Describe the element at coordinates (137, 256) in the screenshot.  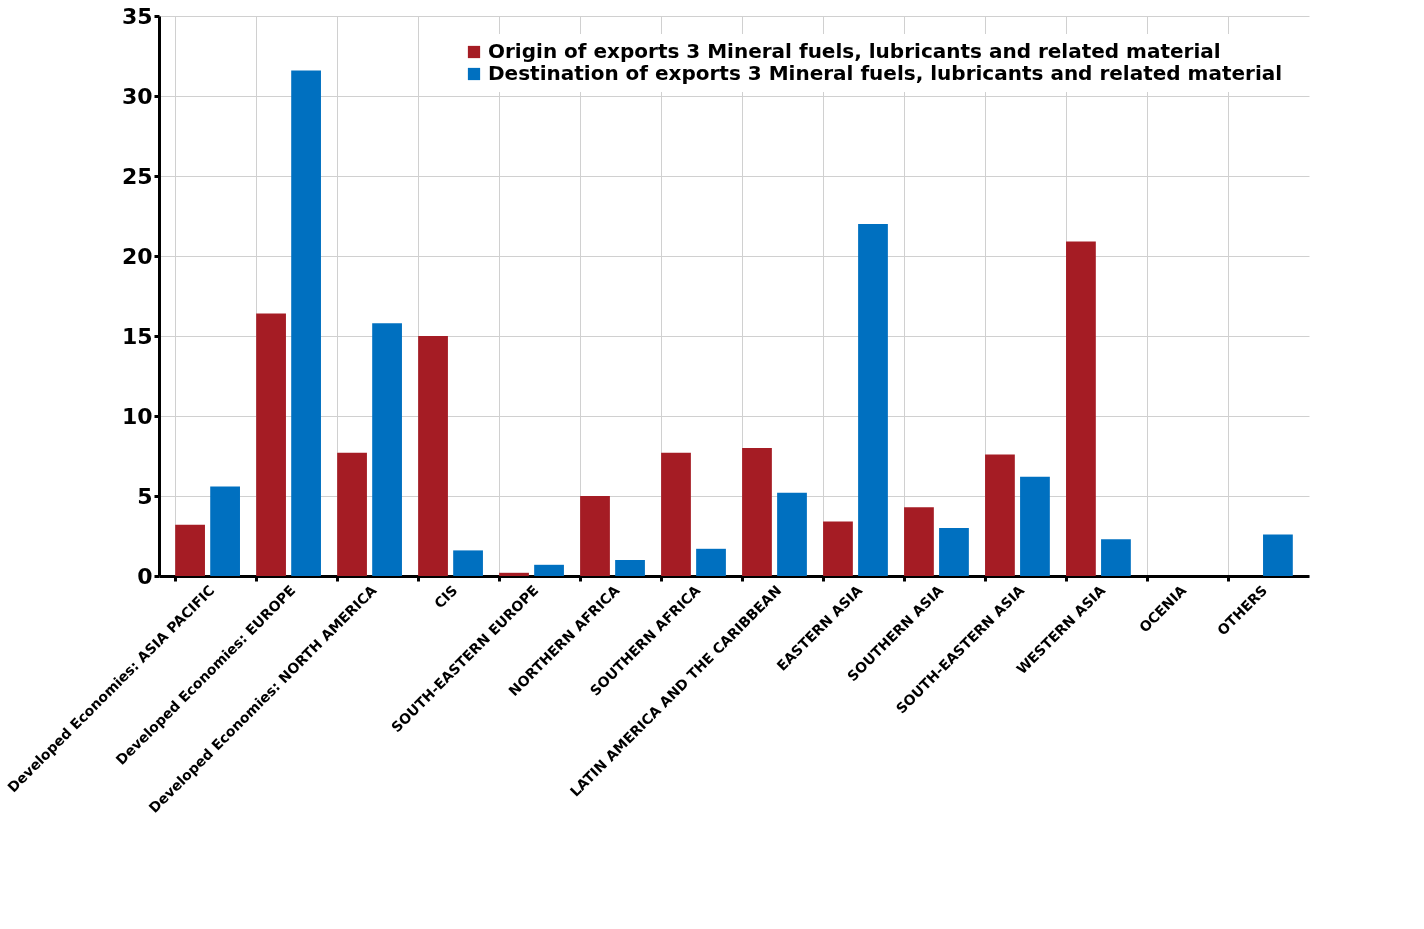
I see `y-tick-label: 20` at that location.